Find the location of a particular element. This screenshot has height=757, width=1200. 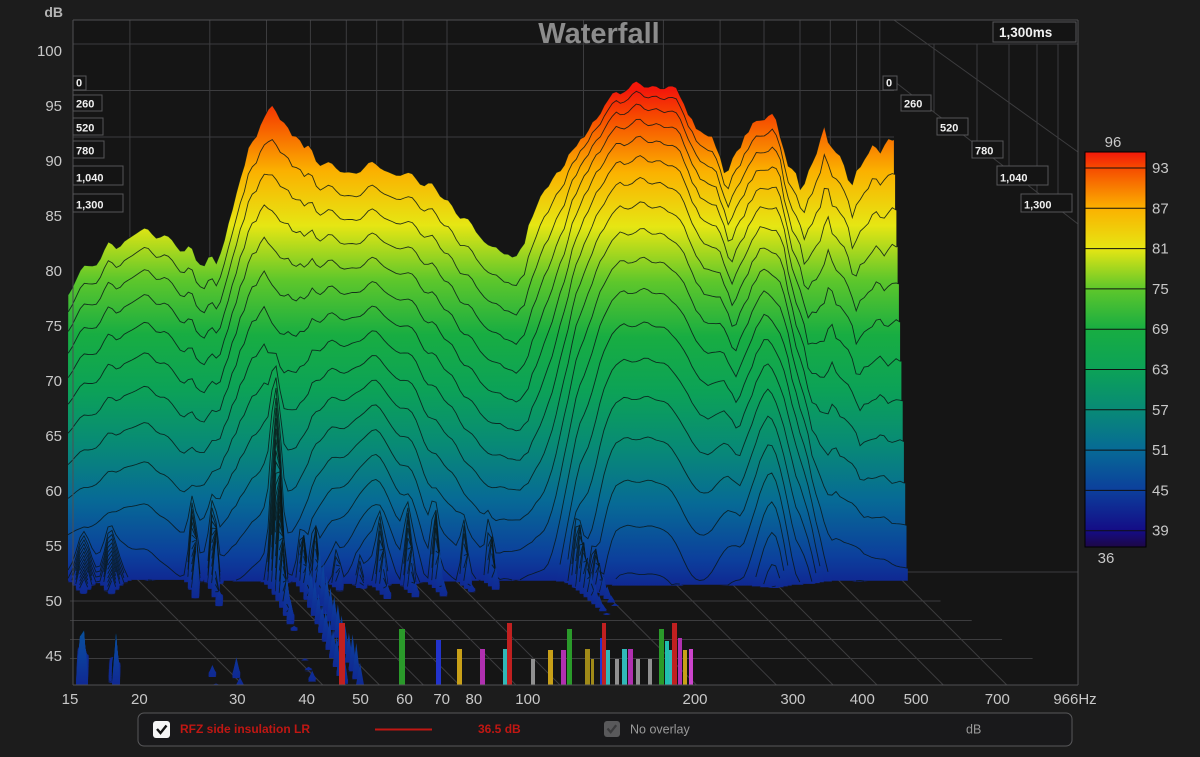

svg-text: RFZ side insulation LR is located at coordinates (245, 729).